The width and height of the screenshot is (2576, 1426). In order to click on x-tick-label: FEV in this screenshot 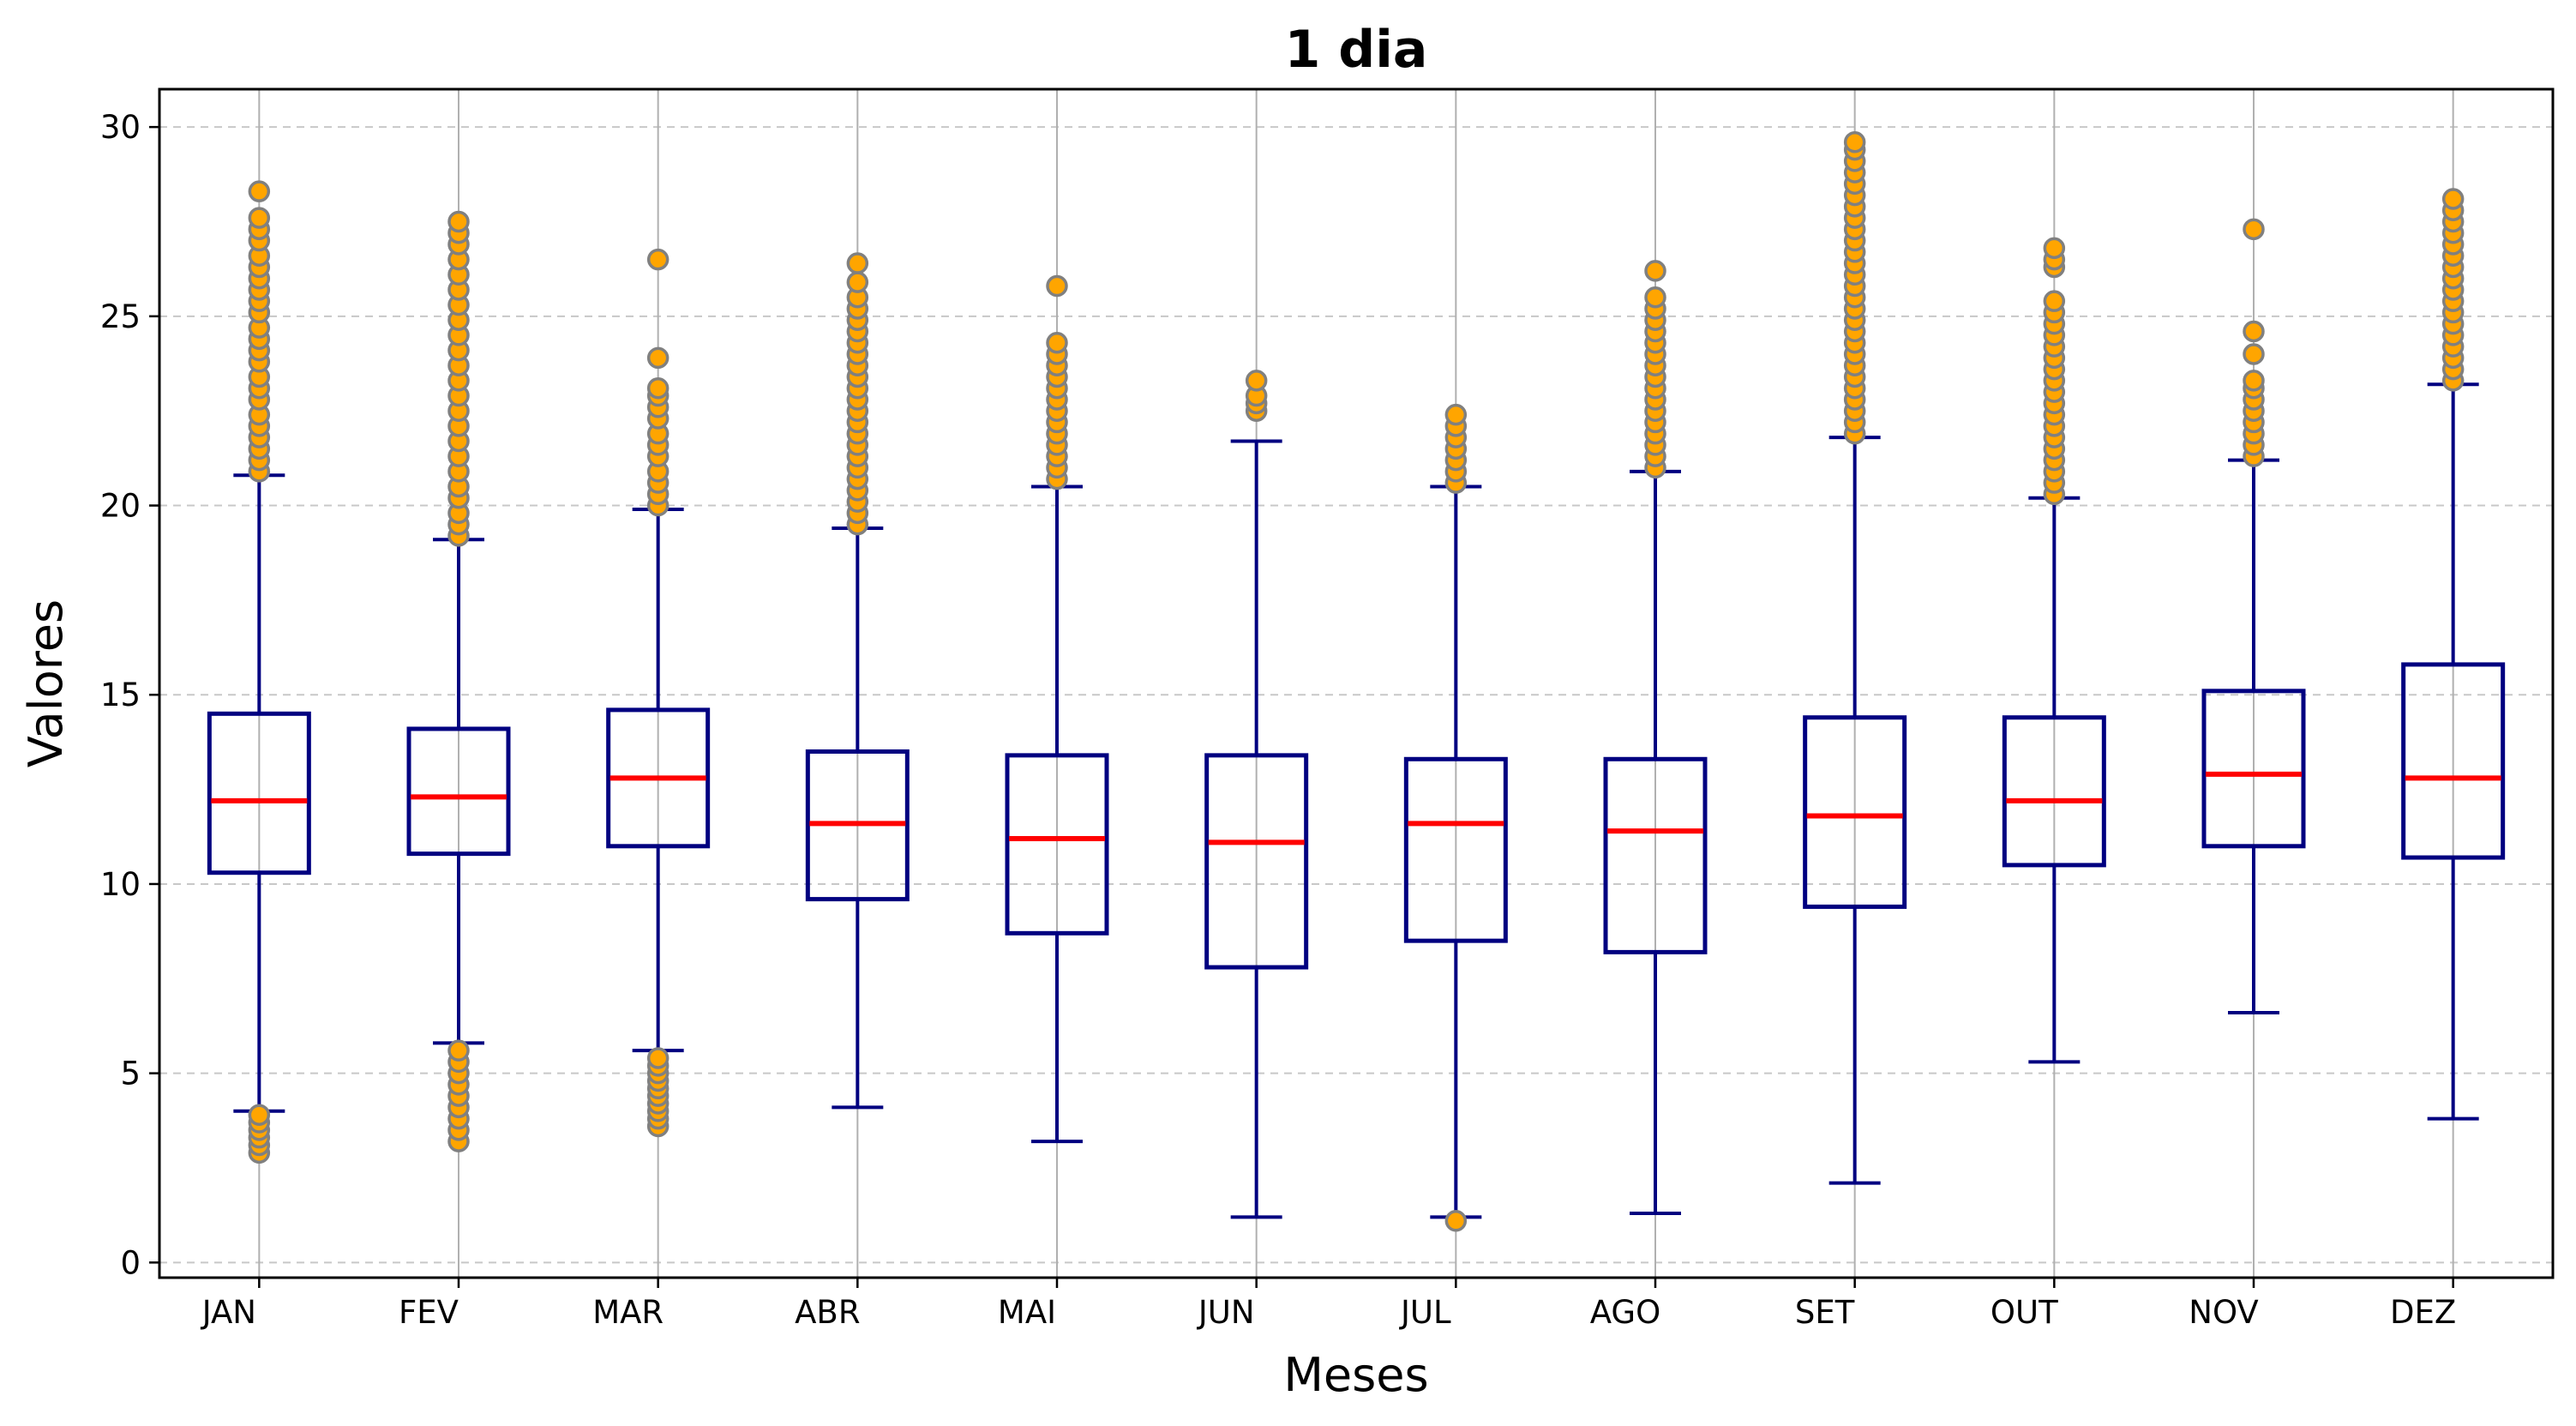, I will do `click(429, 1313)`.